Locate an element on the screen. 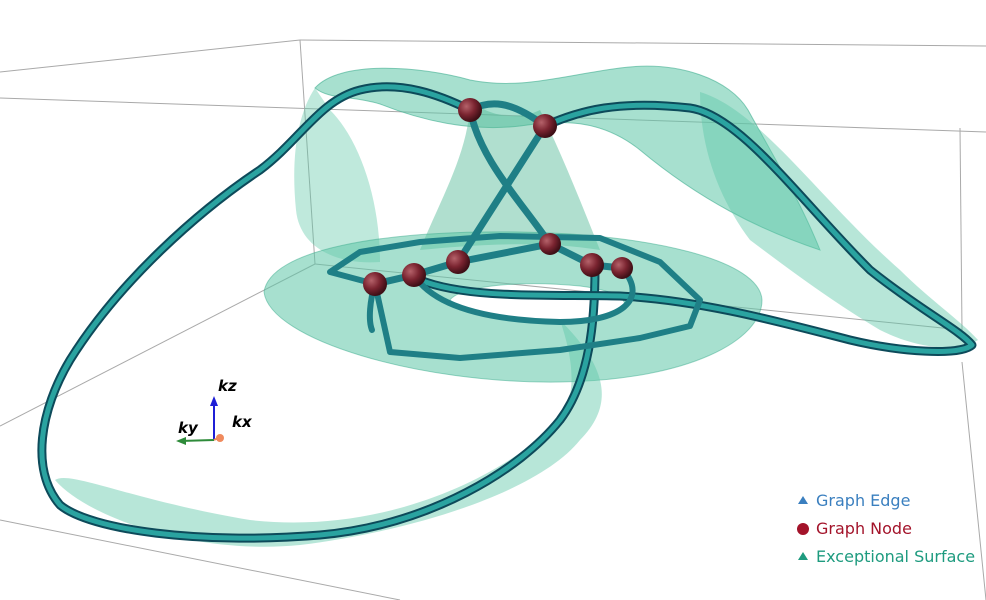 This screenshot has width=986, height=600. legend-item-graph-edge: Graph Edge is located at coordinates (889, 500).